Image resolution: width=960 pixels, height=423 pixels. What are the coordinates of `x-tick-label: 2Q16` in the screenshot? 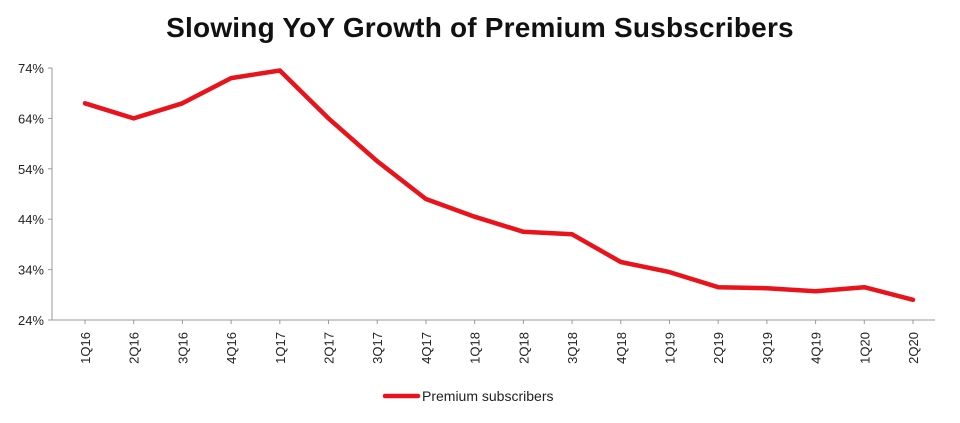 It's located at (134, 348).